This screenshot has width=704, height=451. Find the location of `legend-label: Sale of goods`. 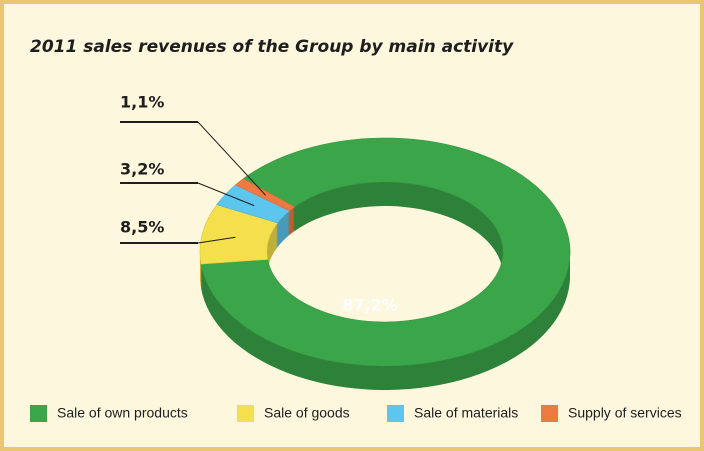

legend-label: Sale of goods is located at coordinates (307, 413).